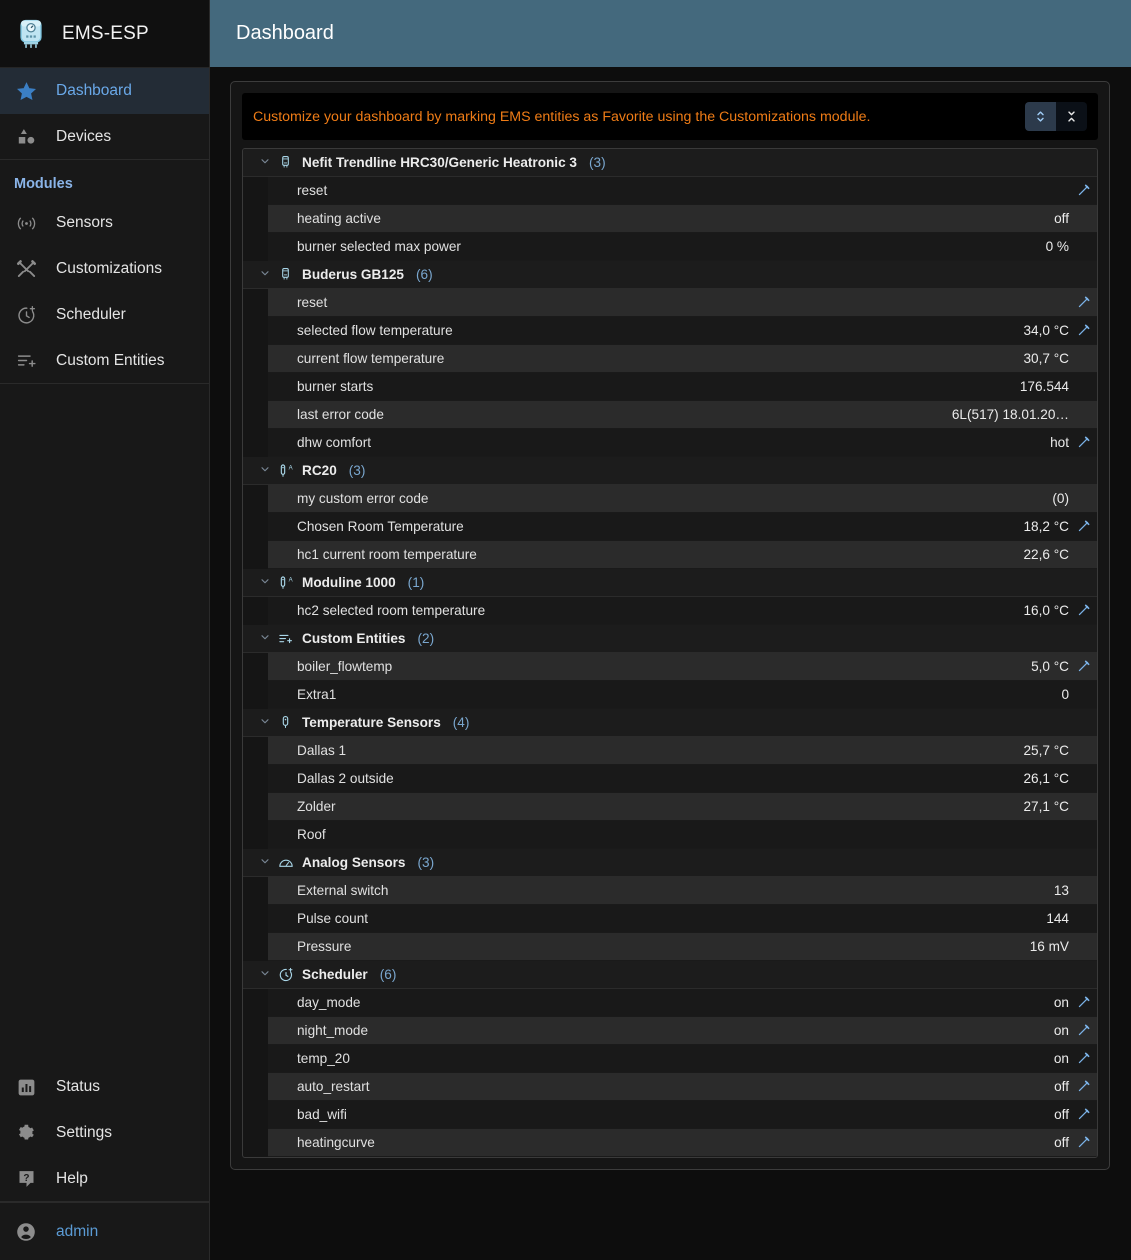 The image size is (1131, 1260). I want to click on entity-row: Chosen Room Temperature 18,2 °C, so click(682, 527).